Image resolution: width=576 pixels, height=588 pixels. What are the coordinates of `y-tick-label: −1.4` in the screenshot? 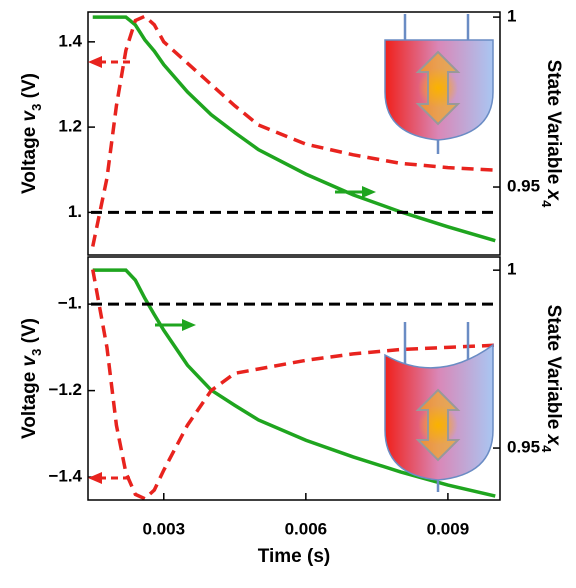 It's located at (65, 476).